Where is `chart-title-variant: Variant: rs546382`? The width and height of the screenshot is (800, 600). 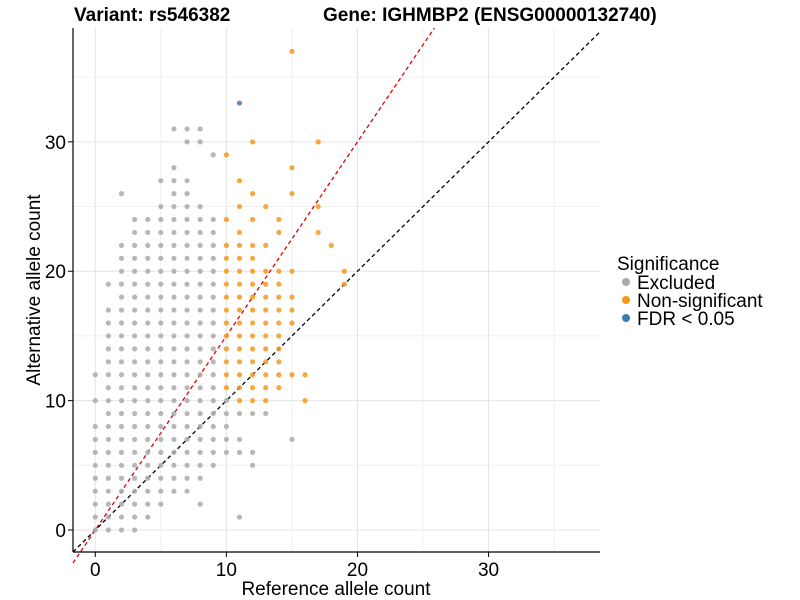 chart-title-variant: Variant: rs546382 is located at coordinates (152, 15).